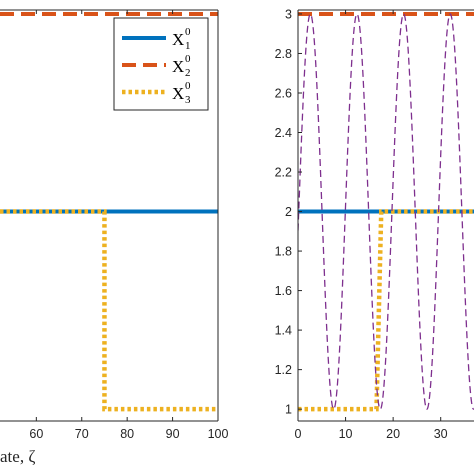 Image resolution: width=474 pixels, height=474 pixels. What do you see at coordinates (346, 434) in the screenshot?
I see `x-tick-label: 10` at bounding box center [346, 434].